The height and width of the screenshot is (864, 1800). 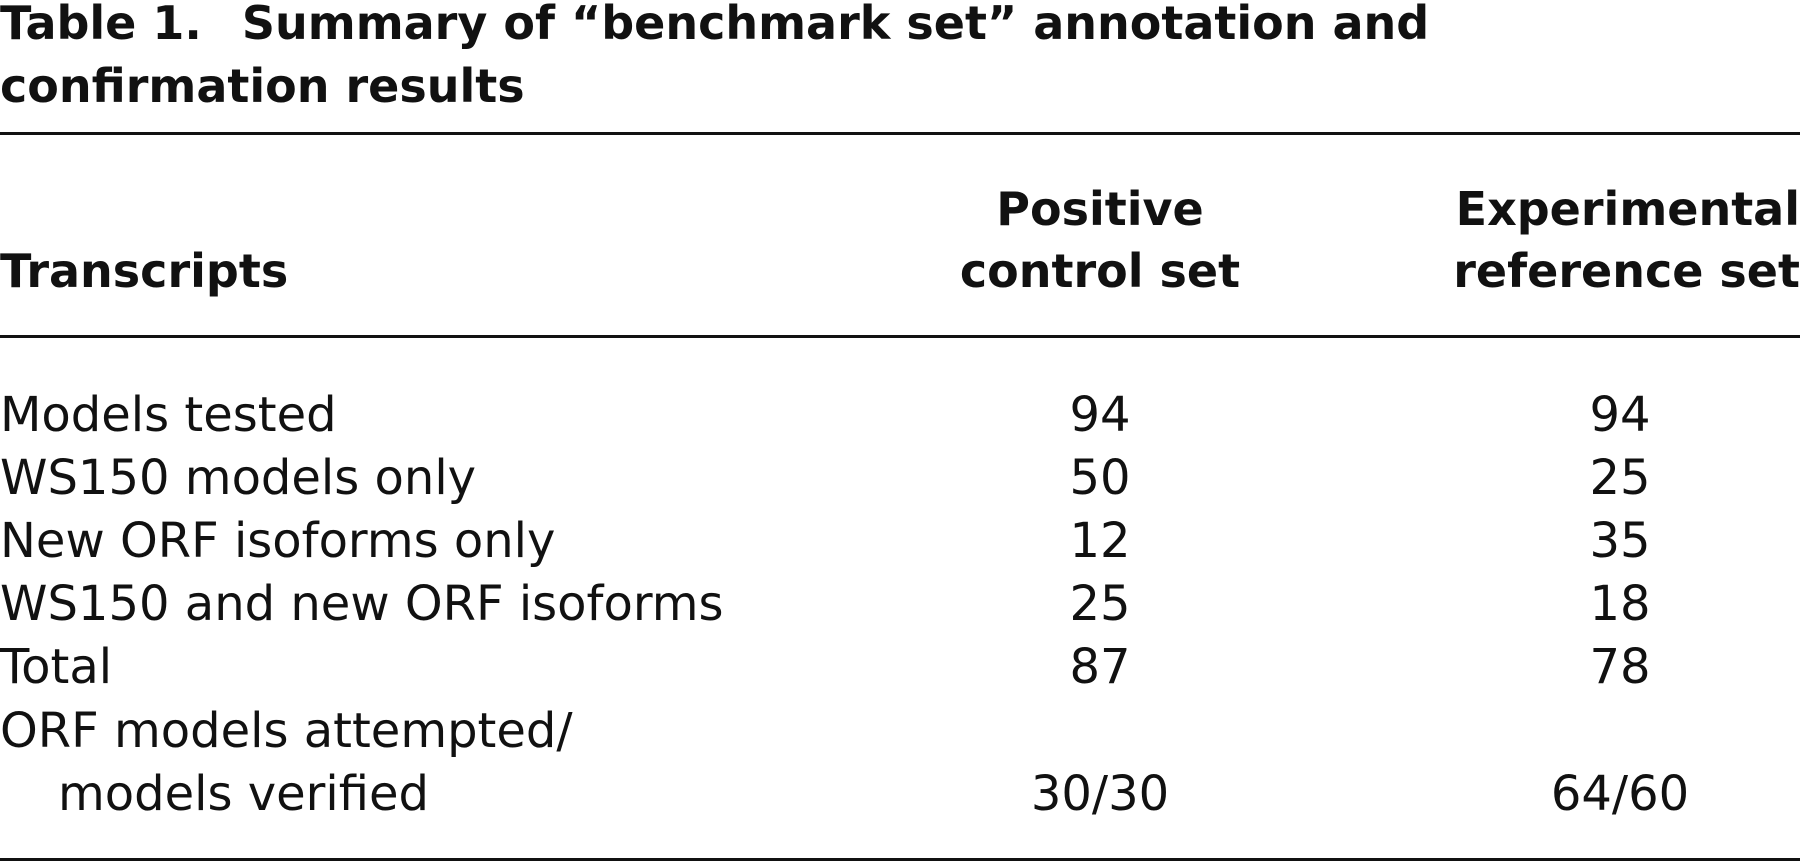 I want to click on table-row: New ORF isoforms only 12 35, so click(x=900, y=541).